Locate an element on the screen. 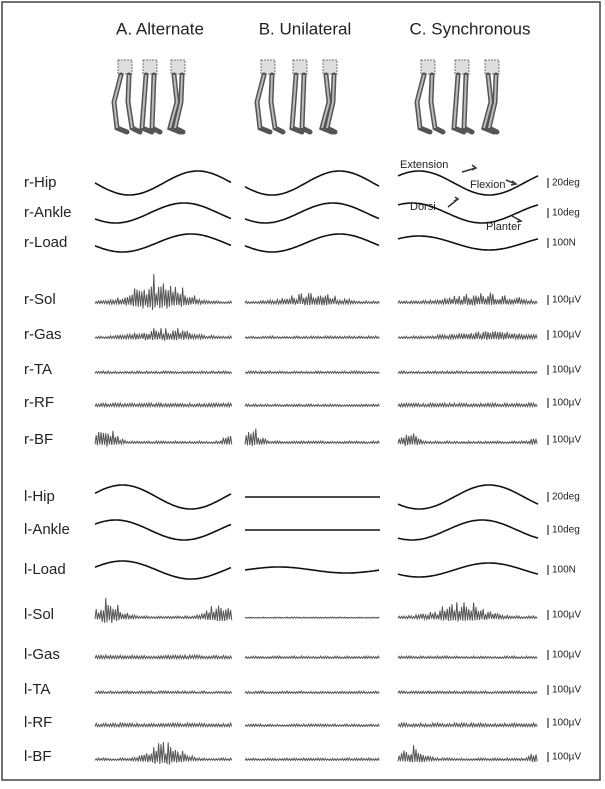 The width and height of the screenshot is (605, 789). row-label: l-Hip is located at coordinates (39, 496).